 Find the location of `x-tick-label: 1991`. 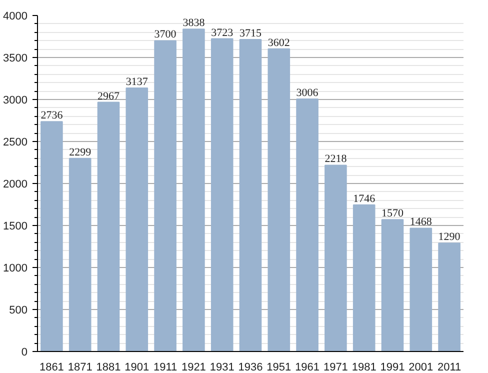

x-tick-label: 1991 is located at coordinates (392, 367).